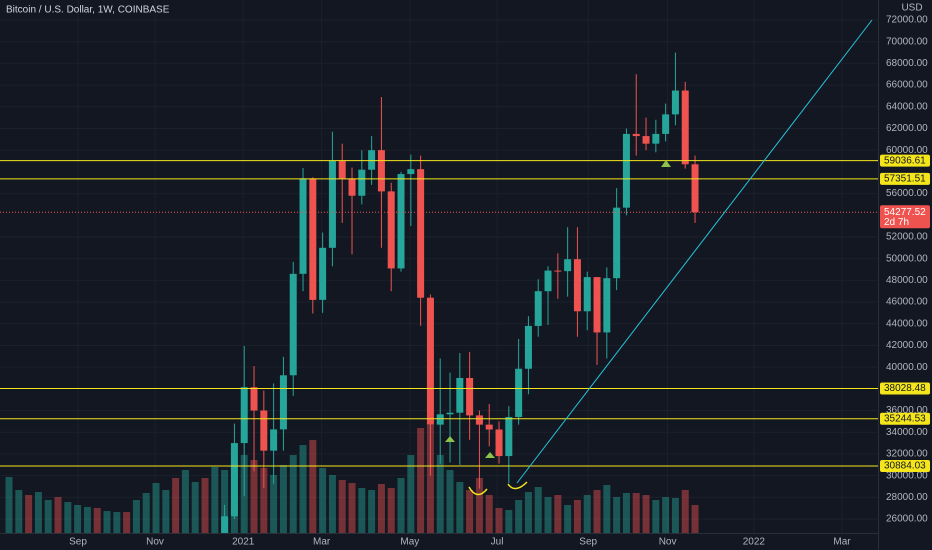 The image size is (932, 550). What do you see at coordinates (497, 542) in the screenshot?
I see `x-tick-label: Jul` at bounding box center [497, 542].